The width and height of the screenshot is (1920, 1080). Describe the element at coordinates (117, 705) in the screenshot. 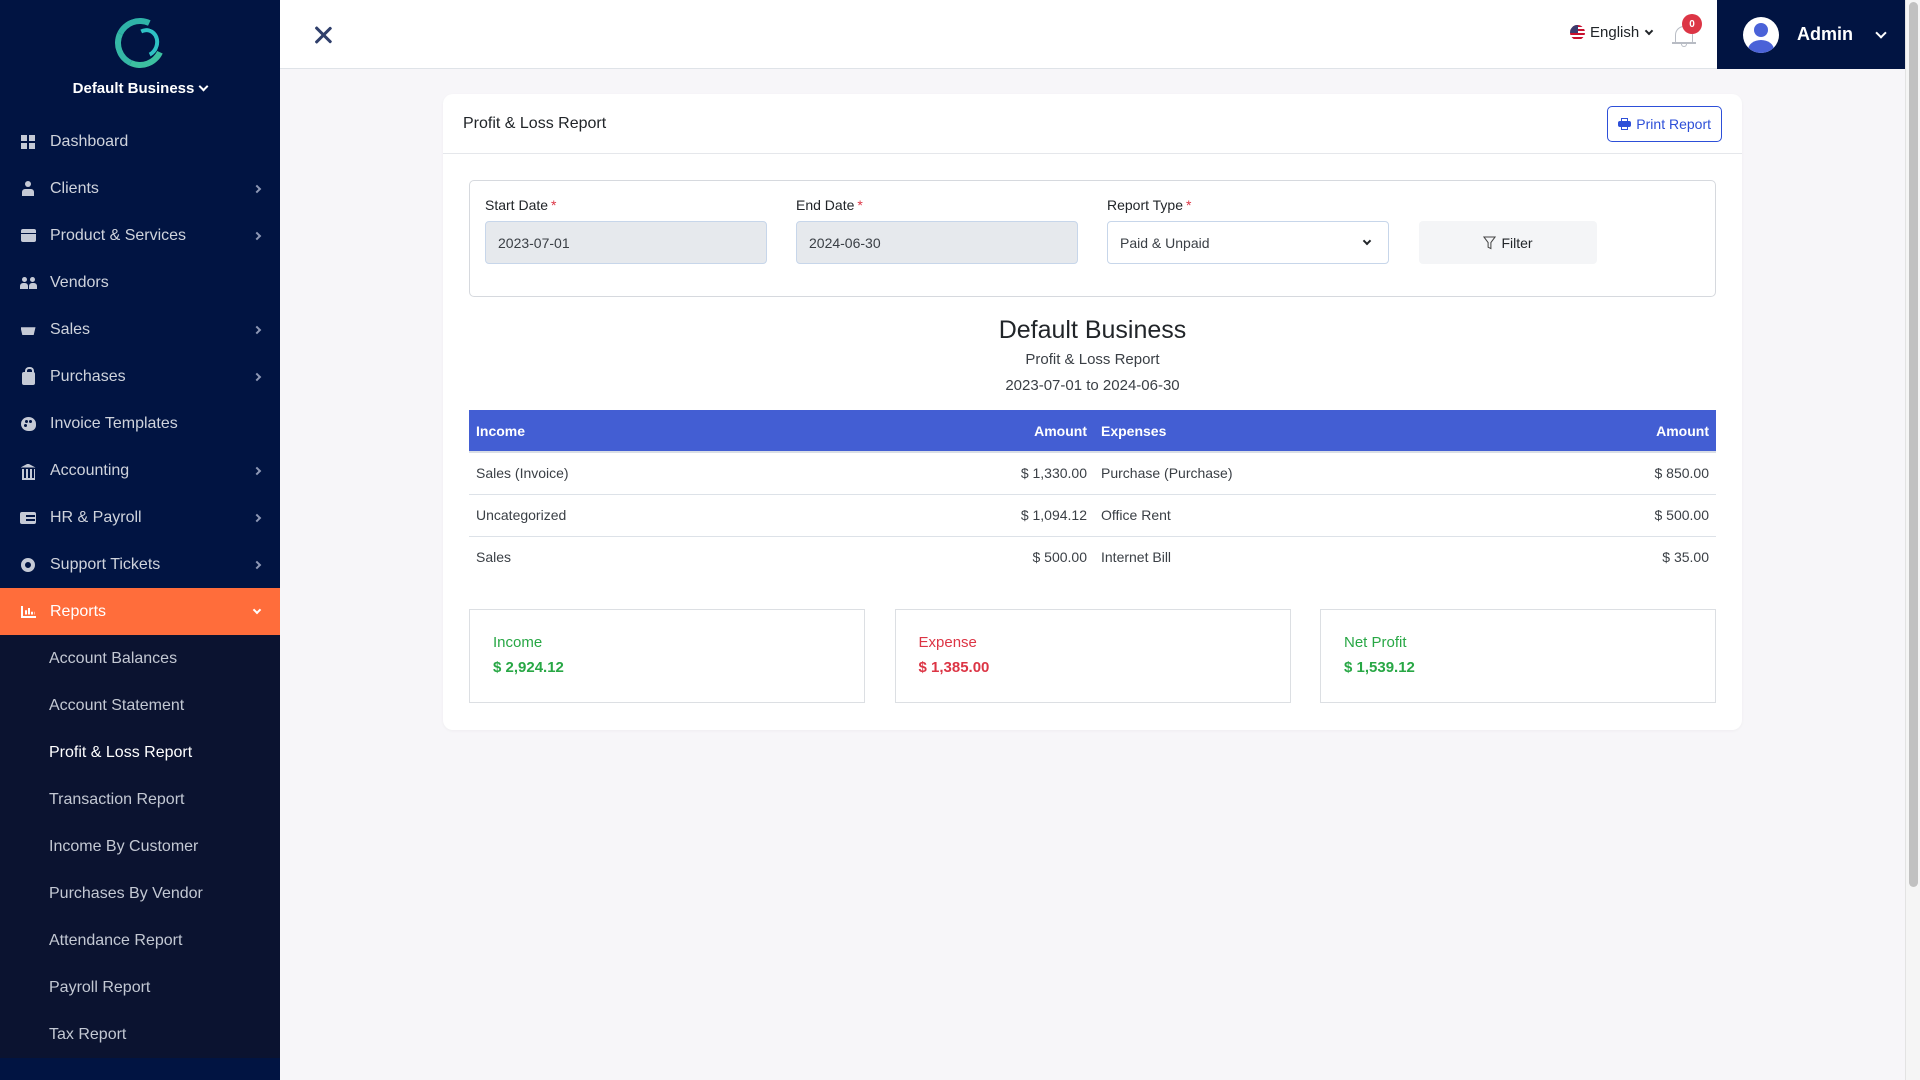

I see `submenu-item-account-statement: Account Statement` at that location.